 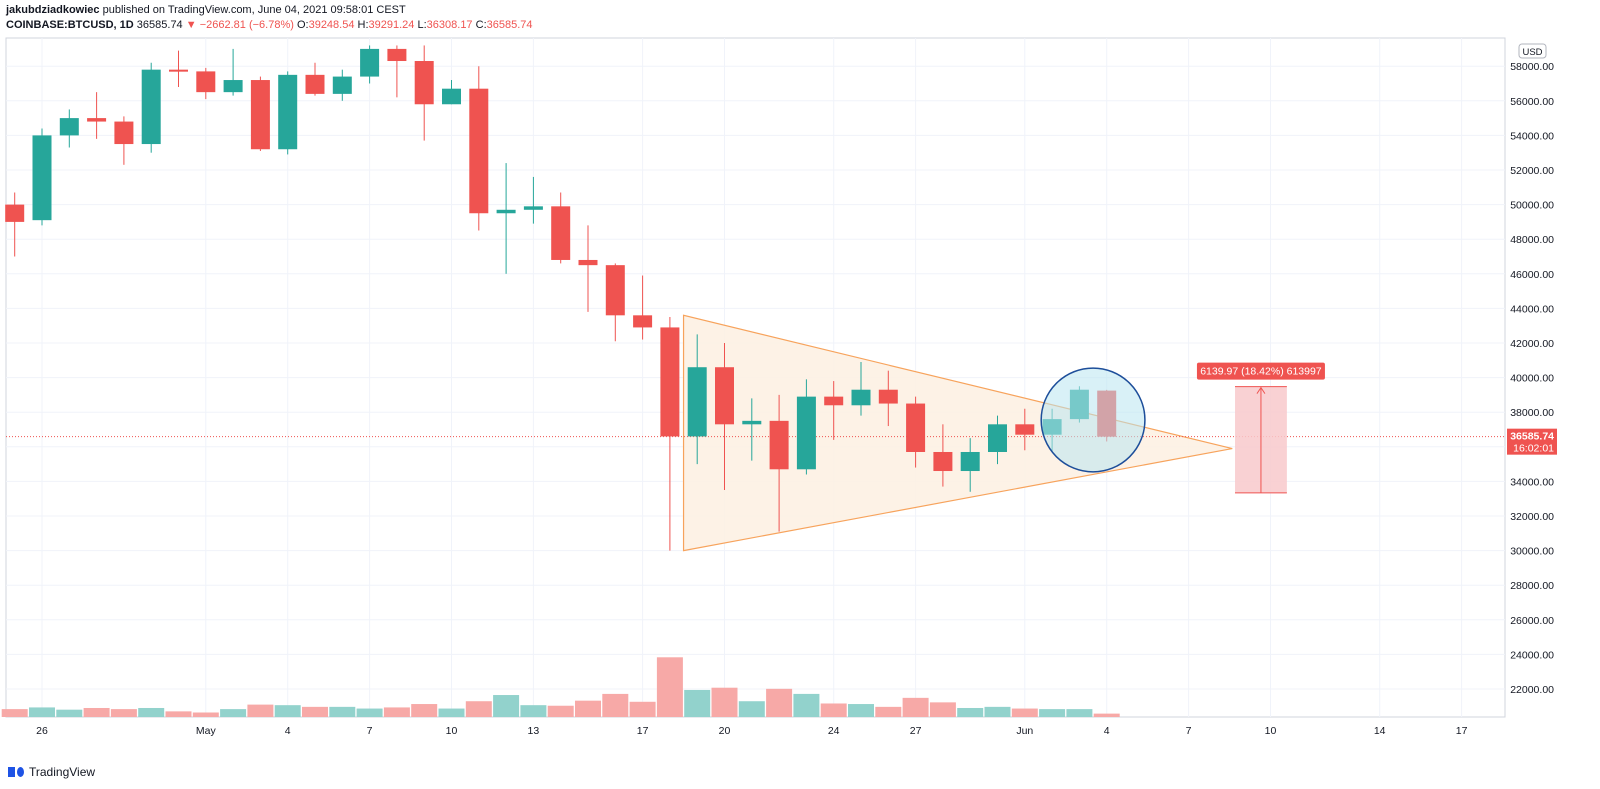 What do you see at coordinates (916, 731) in the screenshot?
I see `x-tick-label: 27` at bounding box center [916, 731].